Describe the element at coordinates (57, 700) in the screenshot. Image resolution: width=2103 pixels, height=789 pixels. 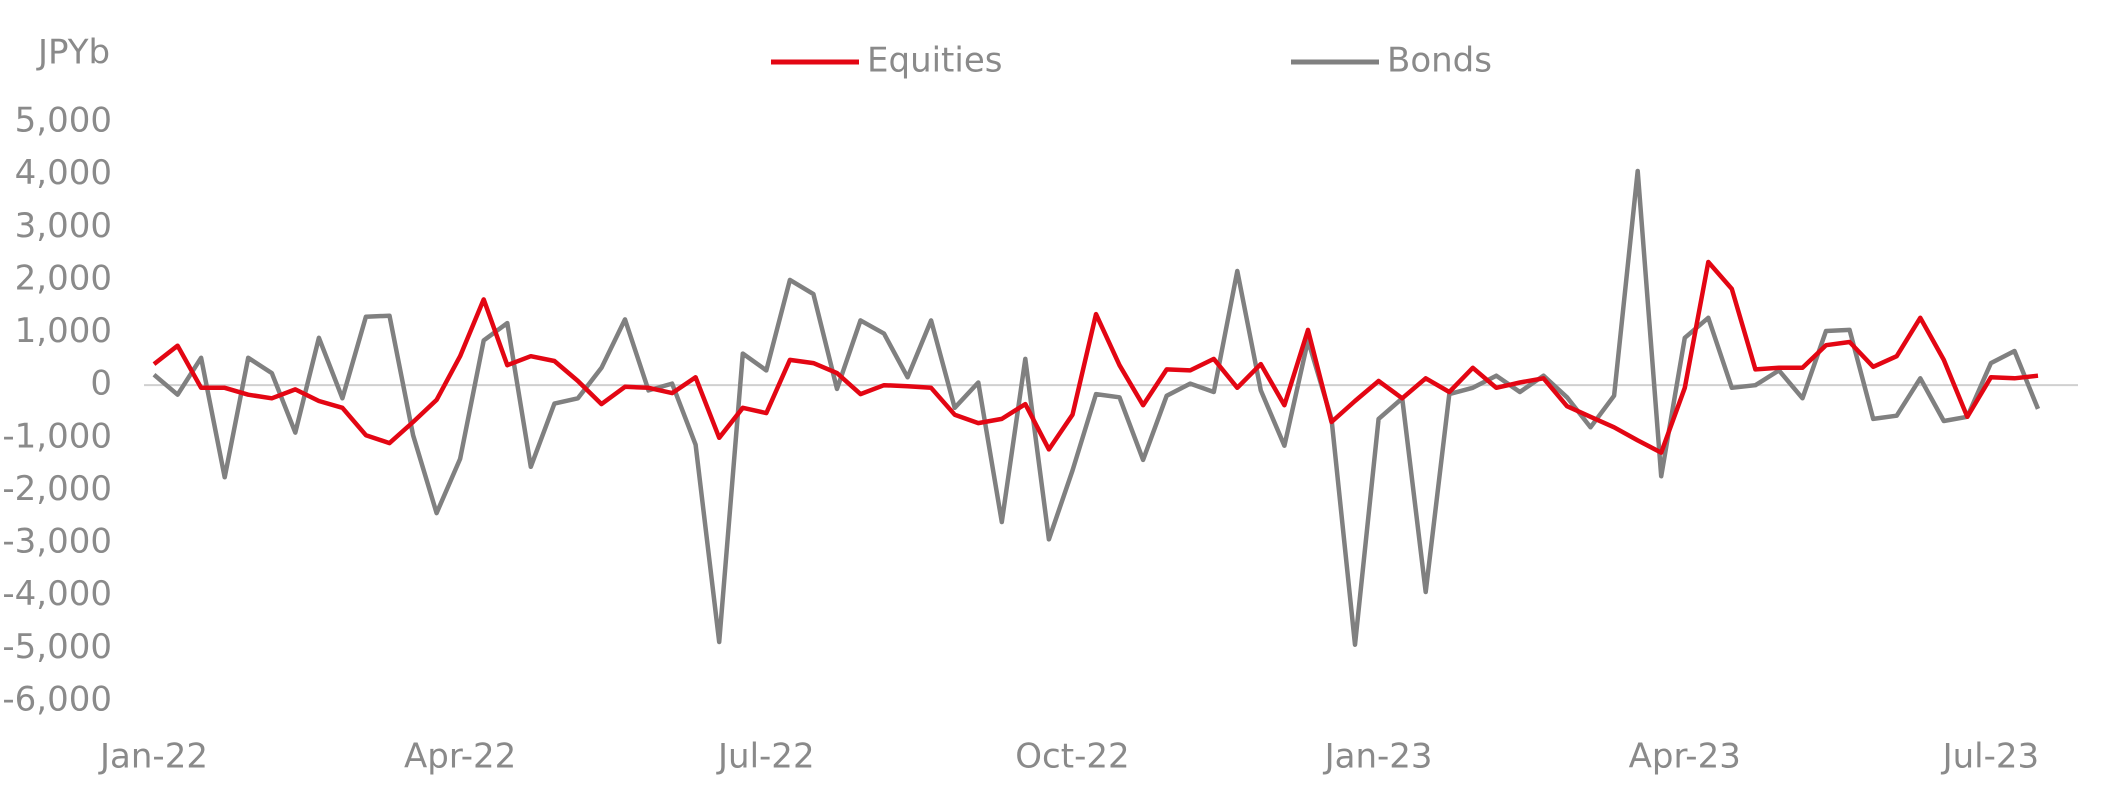
I see `y-tick-label: -6,000` at that location.